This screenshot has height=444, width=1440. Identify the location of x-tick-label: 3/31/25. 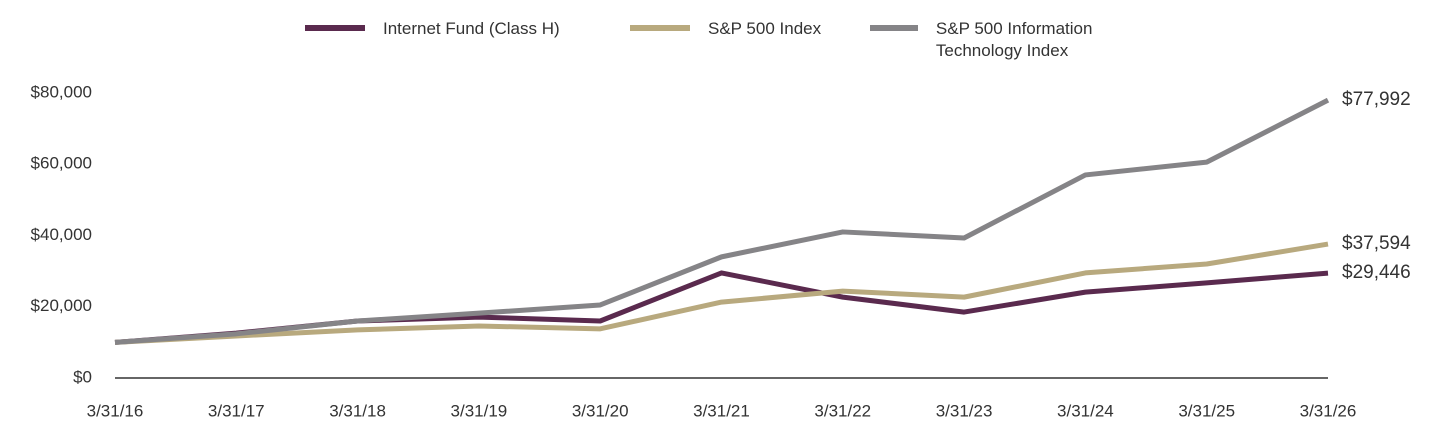
(1206, 410).